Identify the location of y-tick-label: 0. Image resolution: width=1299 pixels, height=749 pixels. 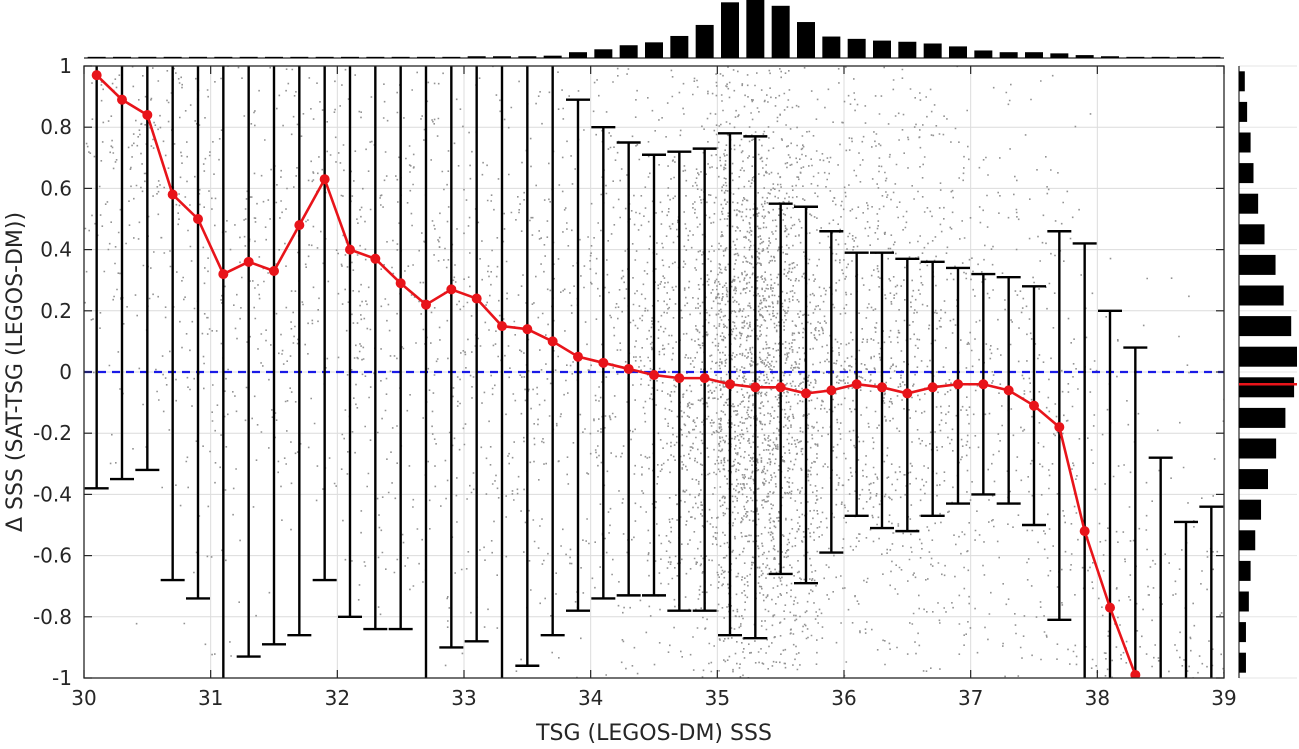
(65, 372).